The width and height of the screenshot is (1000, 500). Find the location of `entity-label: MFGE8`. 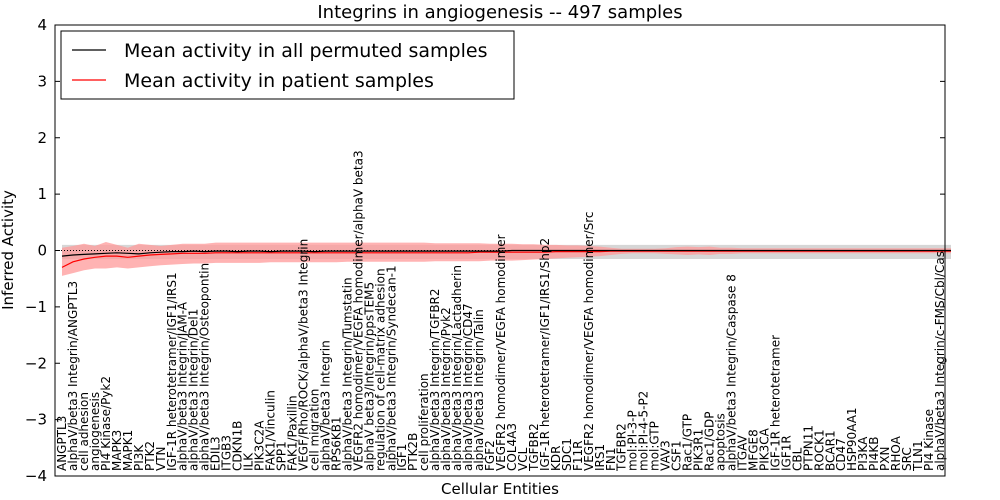

entity-label: MFGE8 is located at coordinates (753, 450).